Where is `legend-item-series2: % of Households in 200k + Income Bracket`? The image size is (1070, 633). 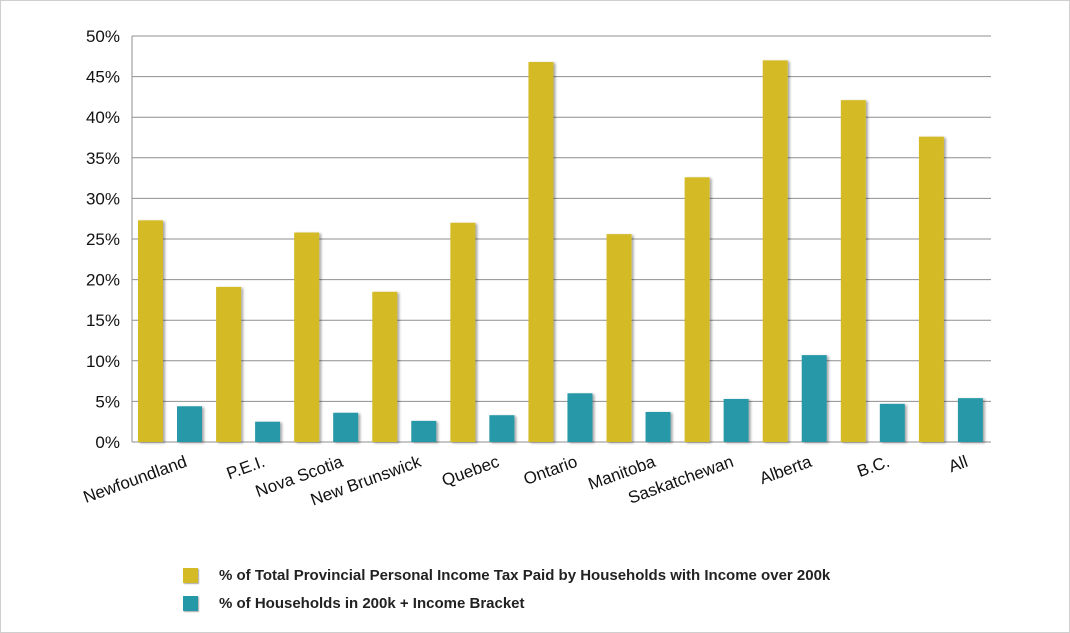
legend-item-series2: % of Households in 200k + Income Bracket is located at coordinates (506, 603).